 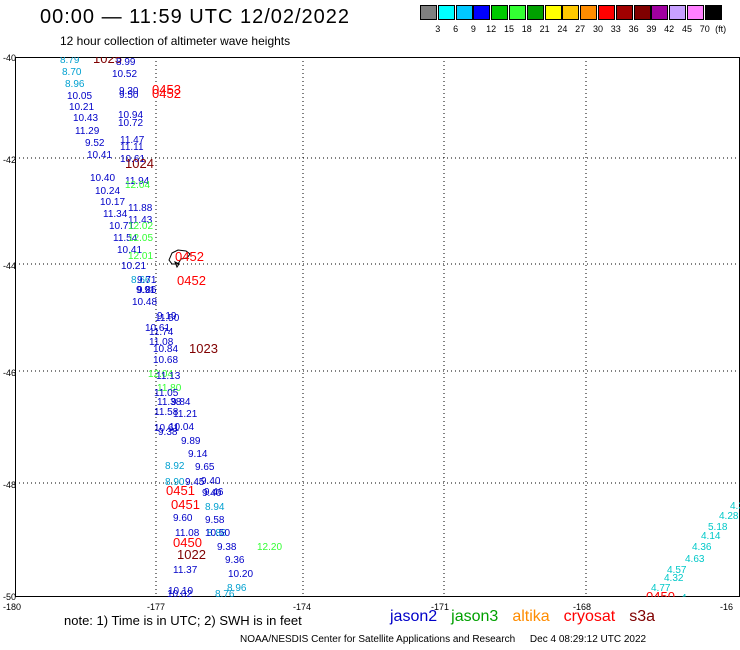 What do you see at coordinates (169, 388) in the screenshot?
I see `wave-height-label: 11.80` at bounding box center [169, 388].